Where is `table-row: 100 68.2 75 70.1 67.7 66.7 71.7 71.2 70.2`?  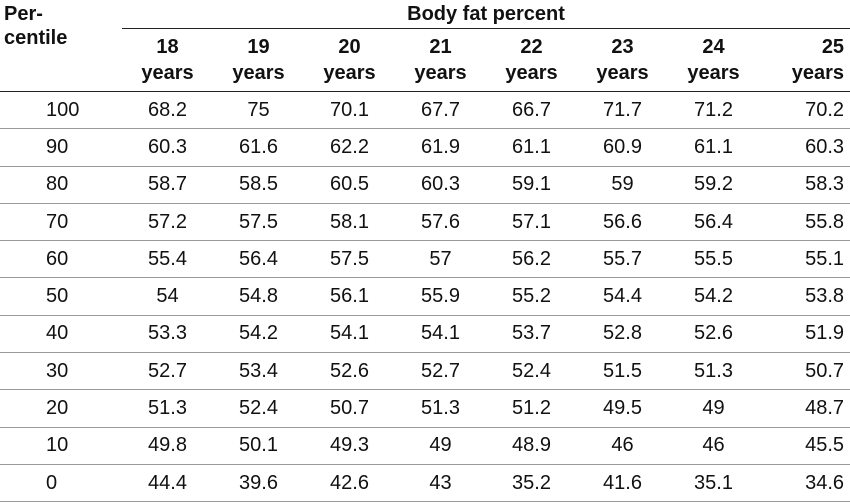
table-row: 100 68.2 75 70.1 67.7 66.7 71.7 71.2 70.2 is located at coordinates (425, 110).